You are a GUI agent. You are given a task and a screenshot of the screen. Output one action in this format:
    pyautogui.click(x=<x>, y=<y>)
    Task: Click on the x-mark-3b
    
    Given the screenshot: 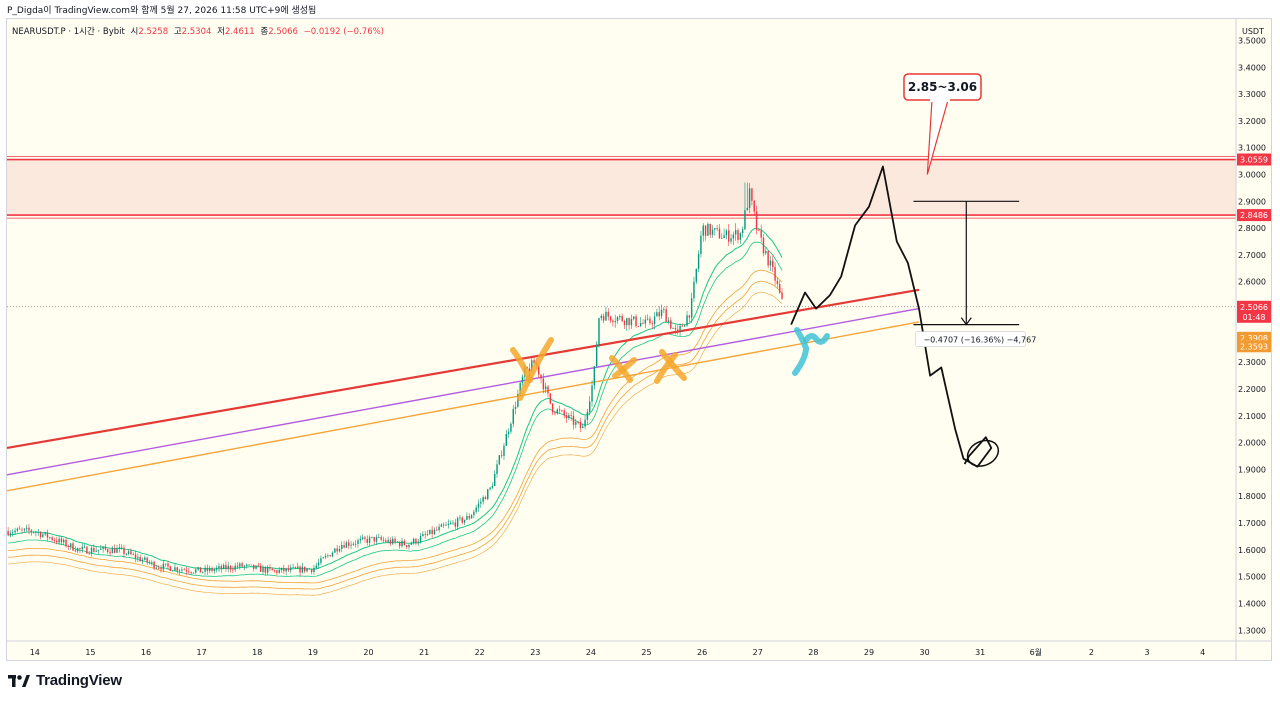 What is the action you would take?
    pyautogui.click(x=666, y=368)
    